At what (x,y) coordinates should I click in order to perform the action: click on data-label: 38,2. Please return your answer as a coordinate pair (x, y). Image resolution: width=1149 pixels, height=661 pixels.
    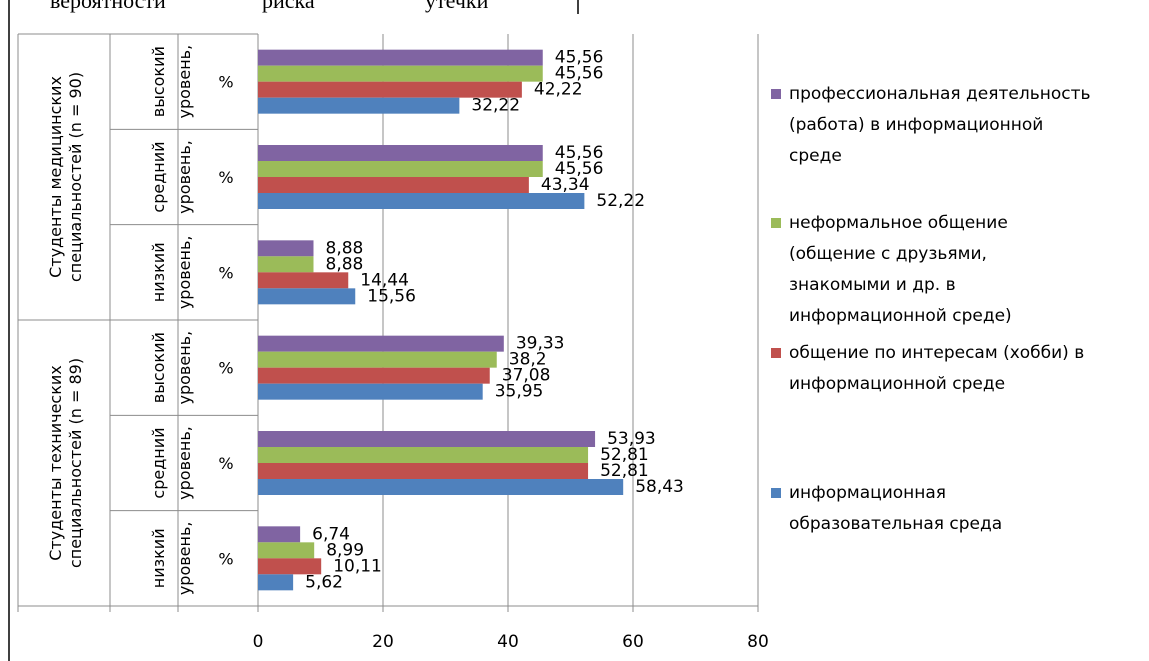
    Looking at the image, I should click on (528, 360).